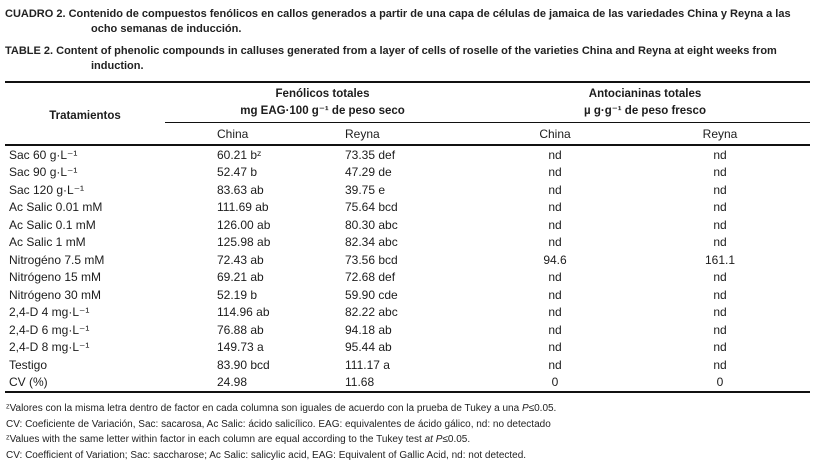 The image size is (815, 463). I want to click on table-row: Nitrógeno 30 mM 52.19 b 59.90 cde nd nd, so click(407, 295).